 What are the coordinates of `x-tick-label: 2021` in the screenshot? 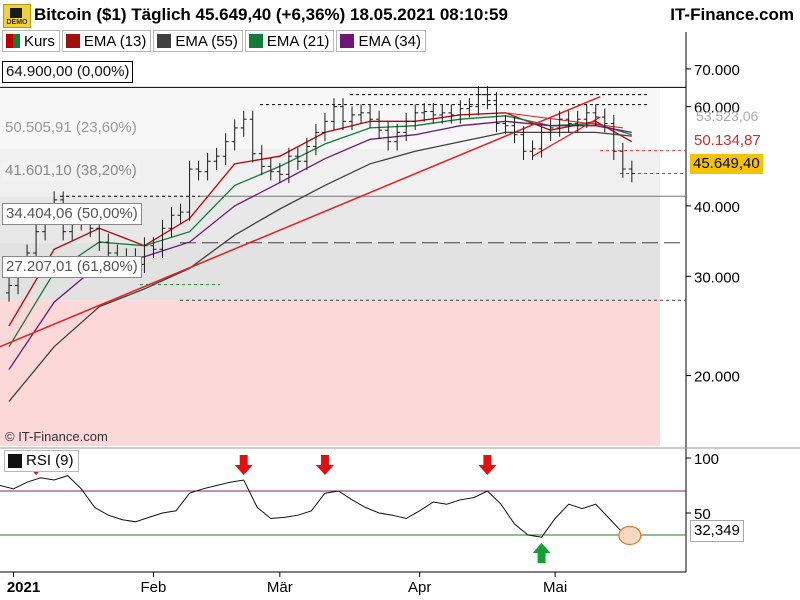 It's located at (23, 587).